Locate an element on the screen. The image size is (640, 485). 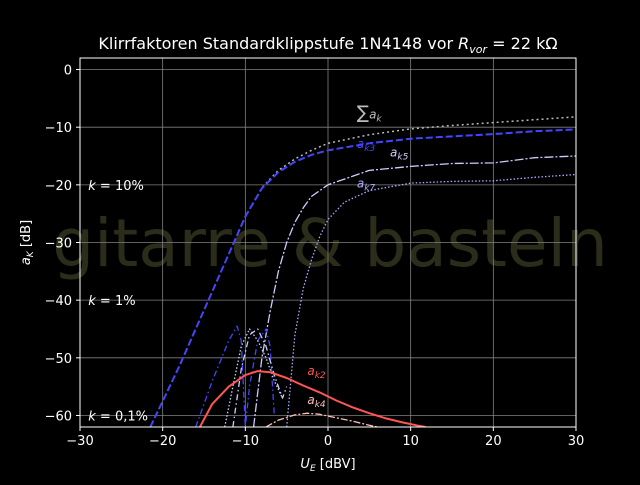
x-tick-label: 10 is located at coordinates (410, 441).